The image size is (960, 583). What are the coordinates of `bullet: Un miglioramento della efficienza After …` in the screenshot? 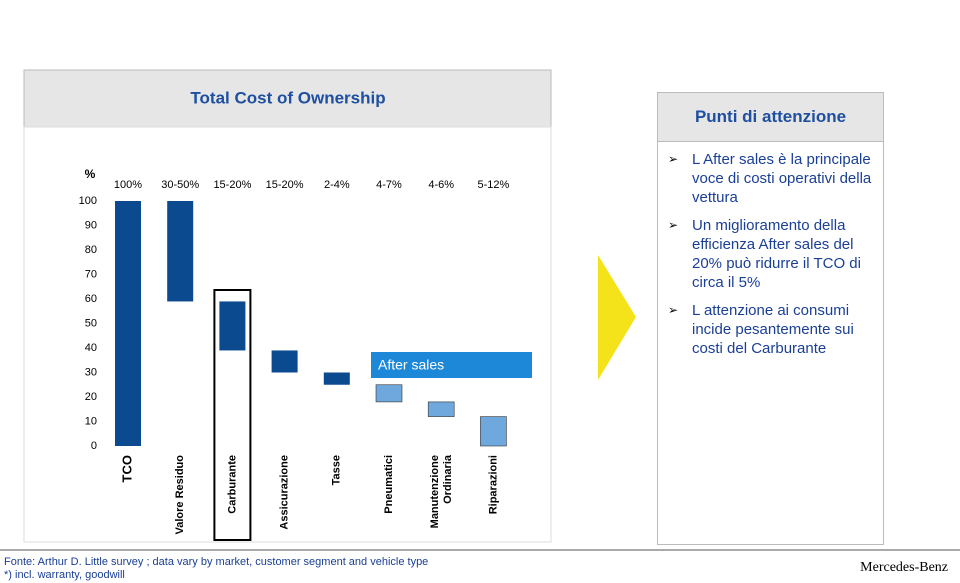 It's located at (772, 254).